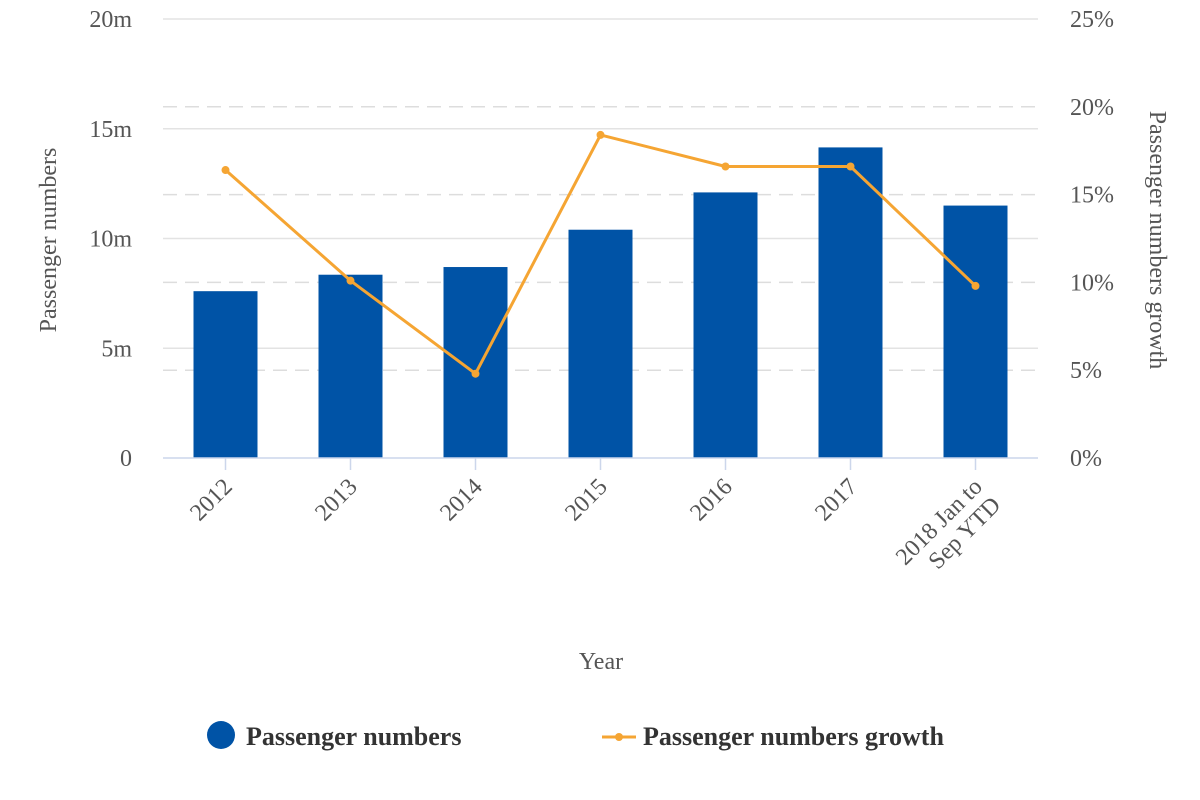 This screenshot has height=800, width=1200. I want to click on y-axis-title: Passenger numbers, so click(49, 240).